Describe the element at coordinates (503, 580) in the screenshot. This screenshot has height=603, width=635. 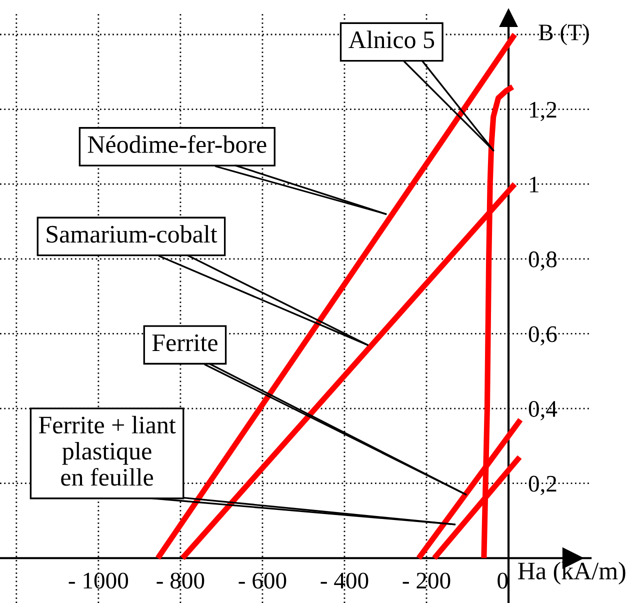
I see `x-tick-label: 0` at that location.